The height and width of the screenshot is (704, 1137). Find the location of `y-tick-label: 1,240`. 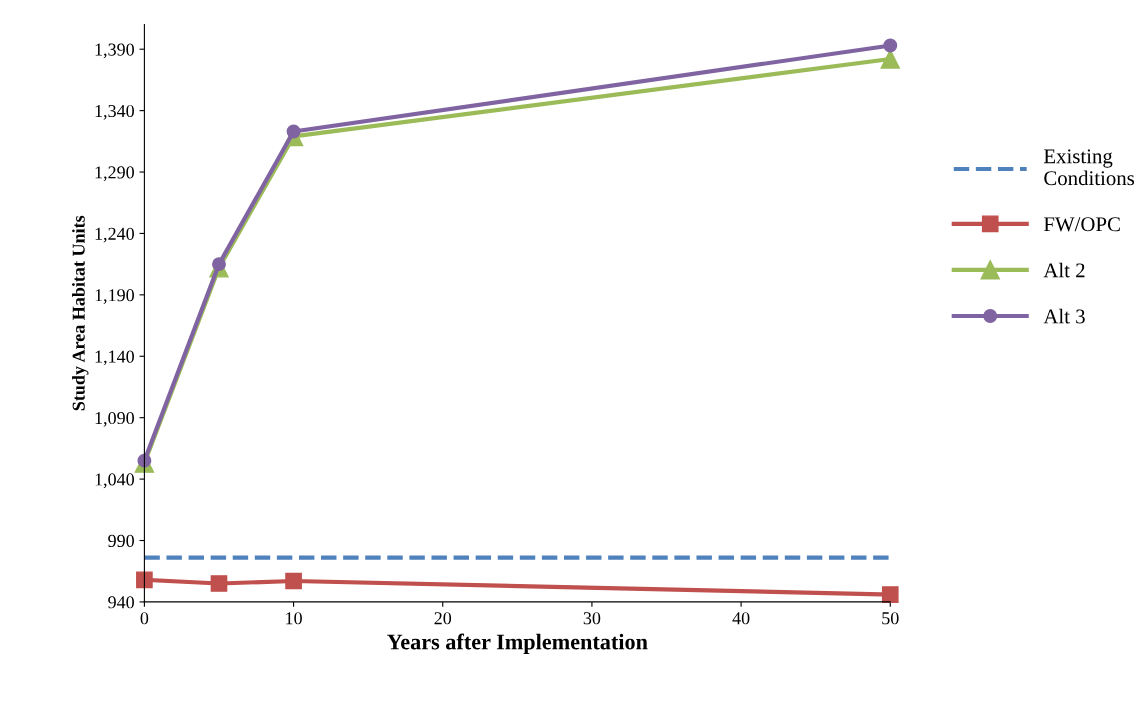

y-tick-label: 1,240 is located at coordinates (114, 235).